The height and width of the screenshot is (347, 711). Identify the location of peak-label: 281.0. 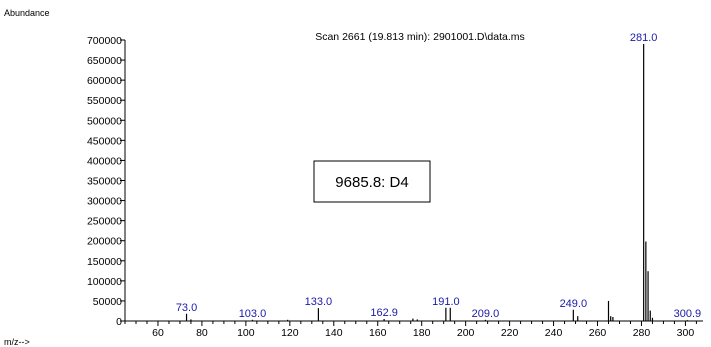
(644, 38).